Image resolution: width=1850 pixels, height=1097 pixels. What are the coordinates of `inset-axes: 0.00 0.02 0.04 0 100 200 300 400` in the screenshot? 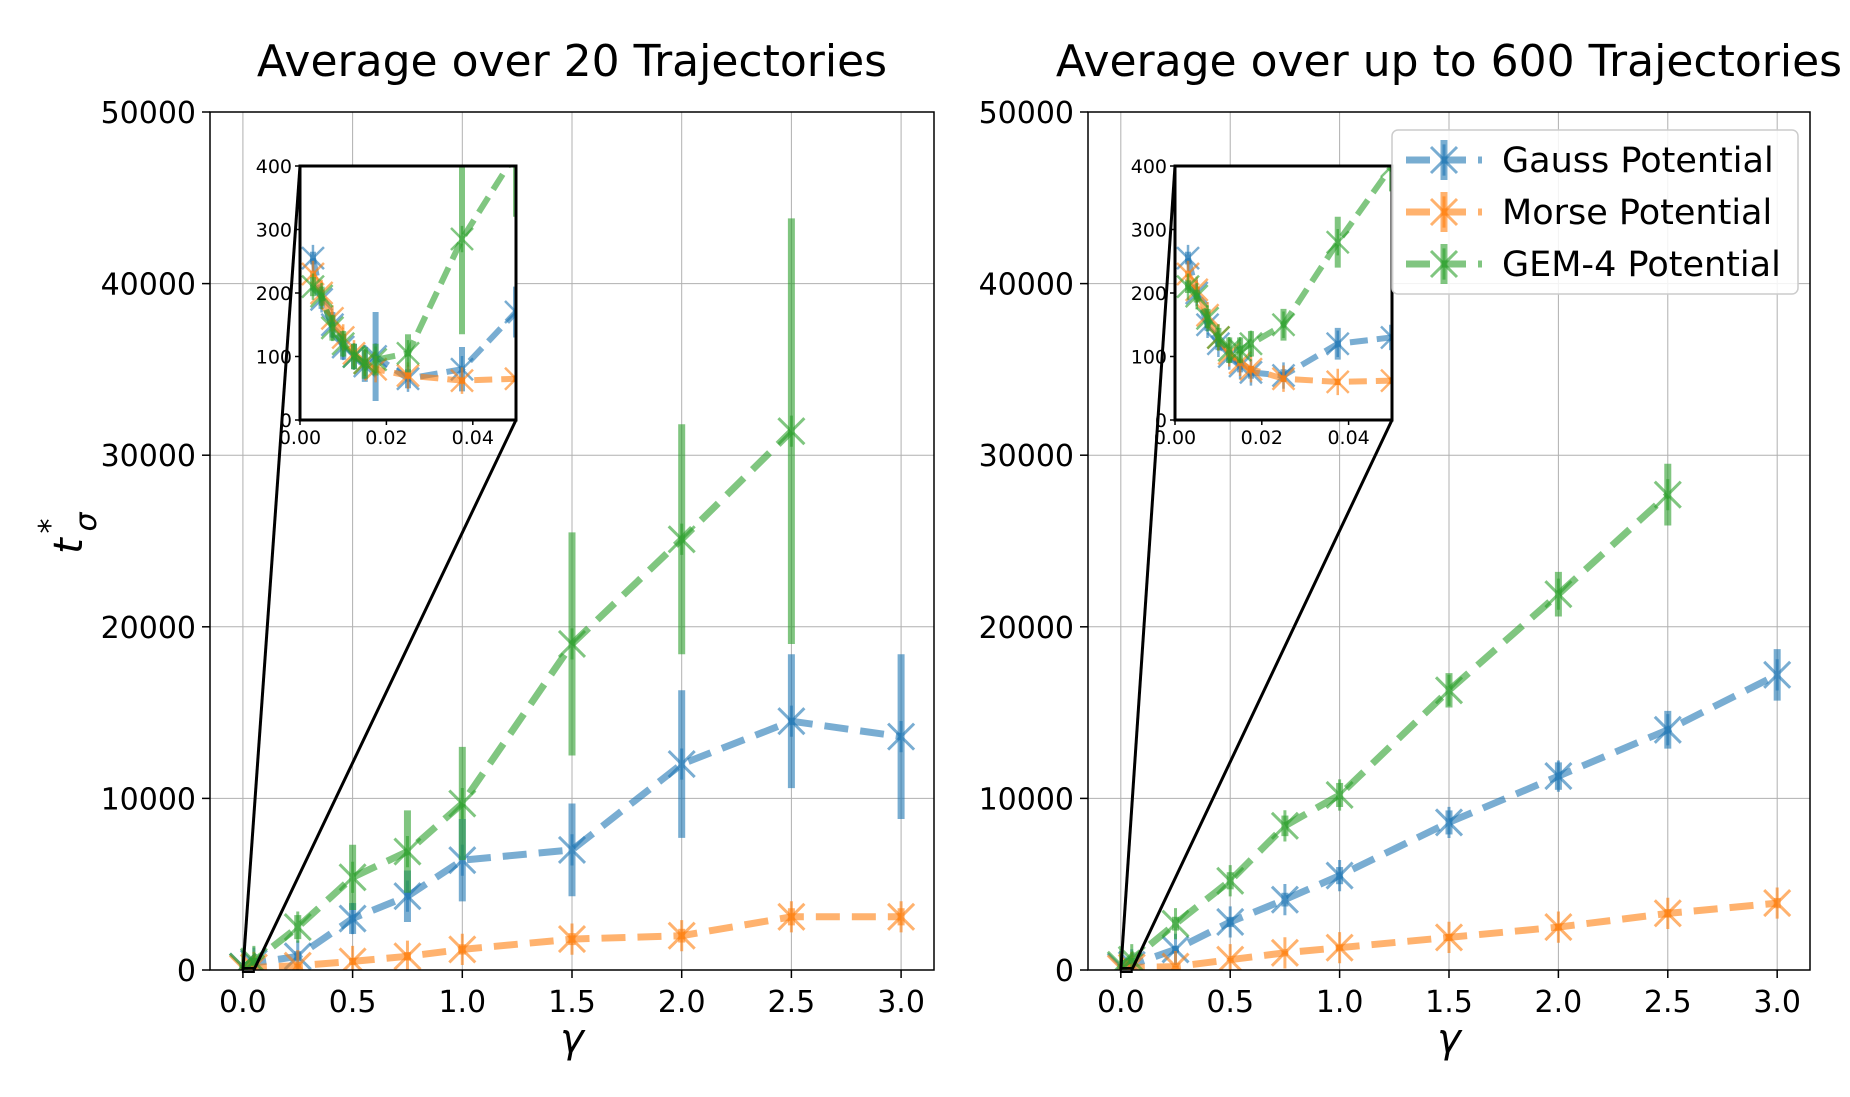 It's located at (1262, 302).